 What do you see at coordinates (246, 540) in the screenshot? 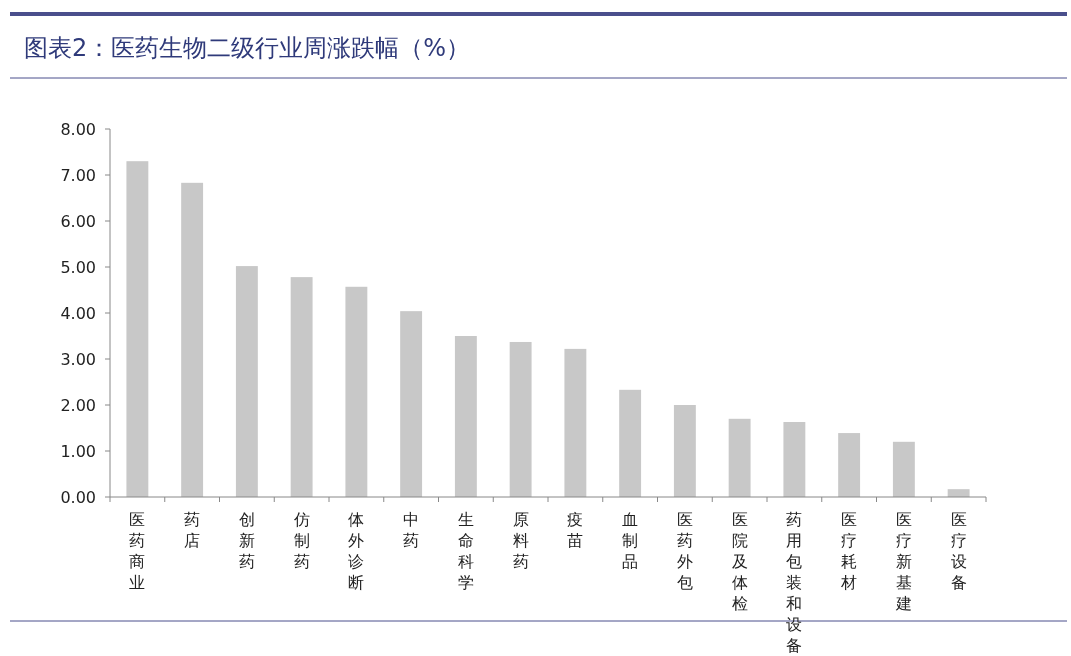
I see `category-label: 创新药` at bounding box center [246, 540].